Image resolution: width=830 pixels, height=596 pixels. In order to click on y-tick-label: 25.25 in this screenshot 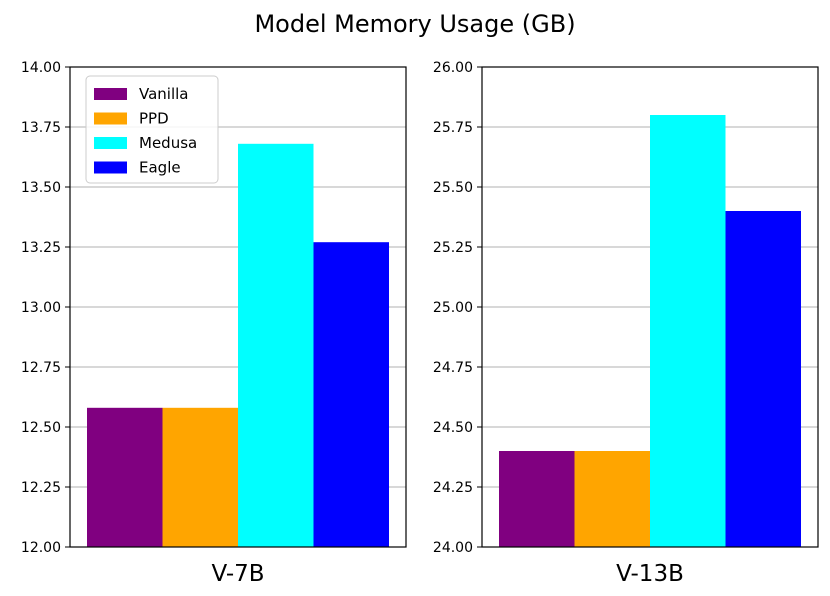, I will do `click(453, 248)`.